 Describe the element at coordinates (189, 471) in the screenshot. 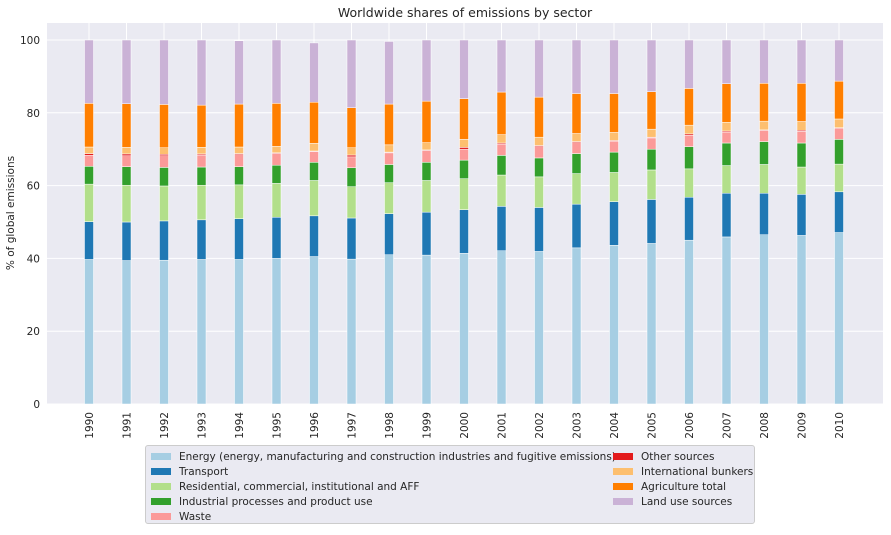

I see `legend-item: Transport` at that location.